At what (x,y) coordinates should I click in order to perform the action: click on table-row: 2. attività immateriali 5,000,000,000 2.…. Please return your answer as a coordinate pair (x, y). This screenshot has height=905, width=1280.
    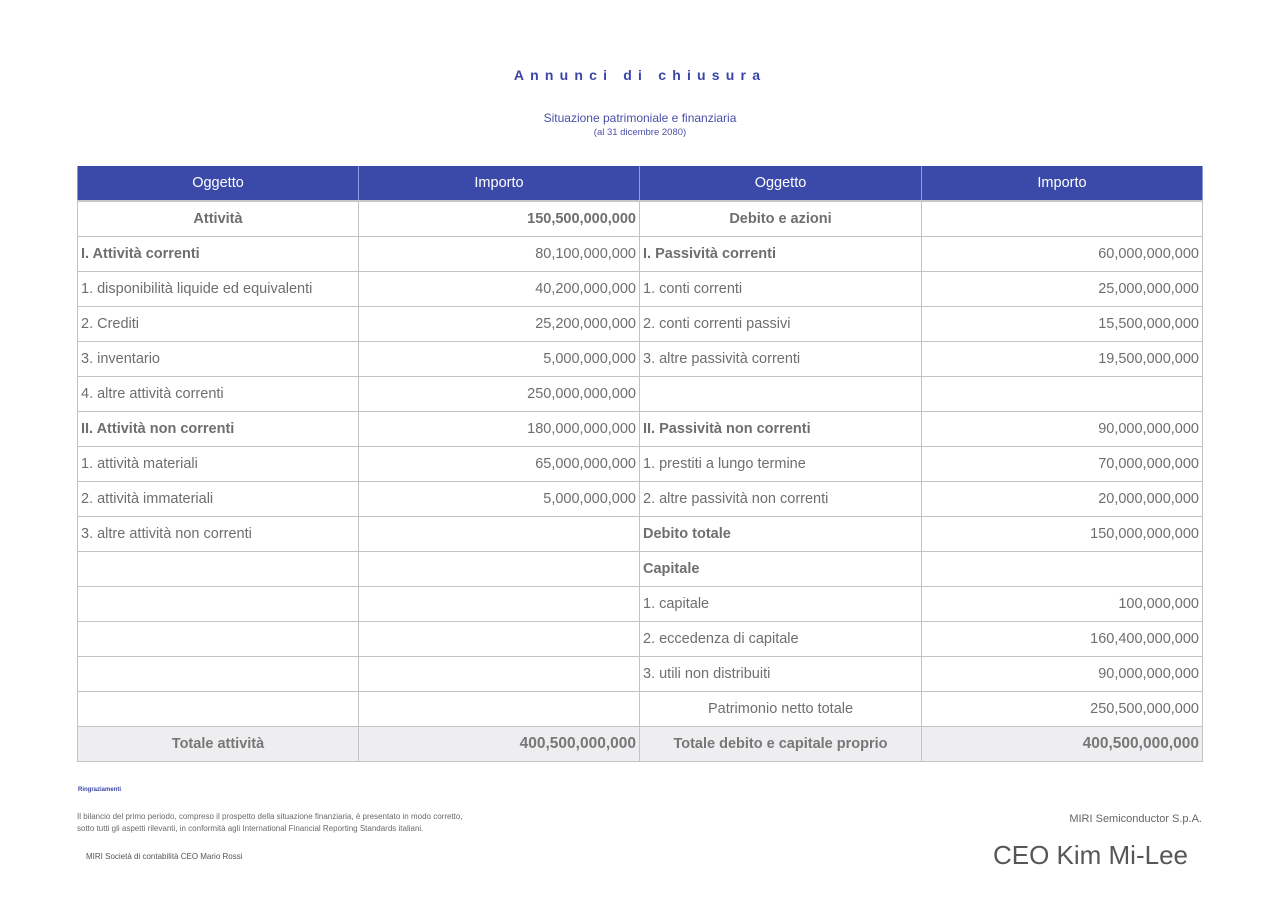
    Looking at the image, I should click on (640, 498).